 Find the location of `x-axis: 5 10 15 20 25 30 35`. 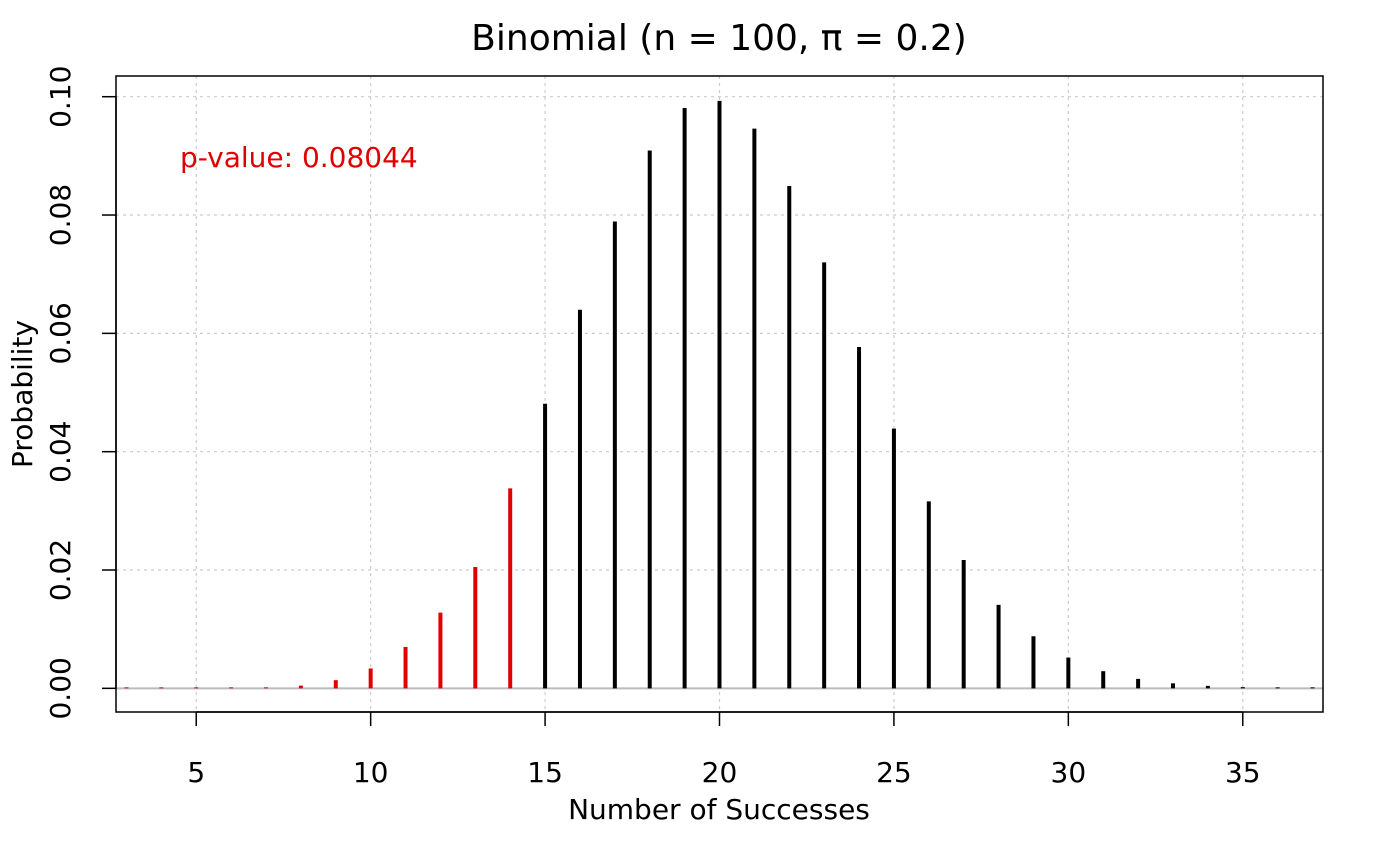

x-axis: 5 10 15 20 25 30 35 is located at coordinates (724, 750).